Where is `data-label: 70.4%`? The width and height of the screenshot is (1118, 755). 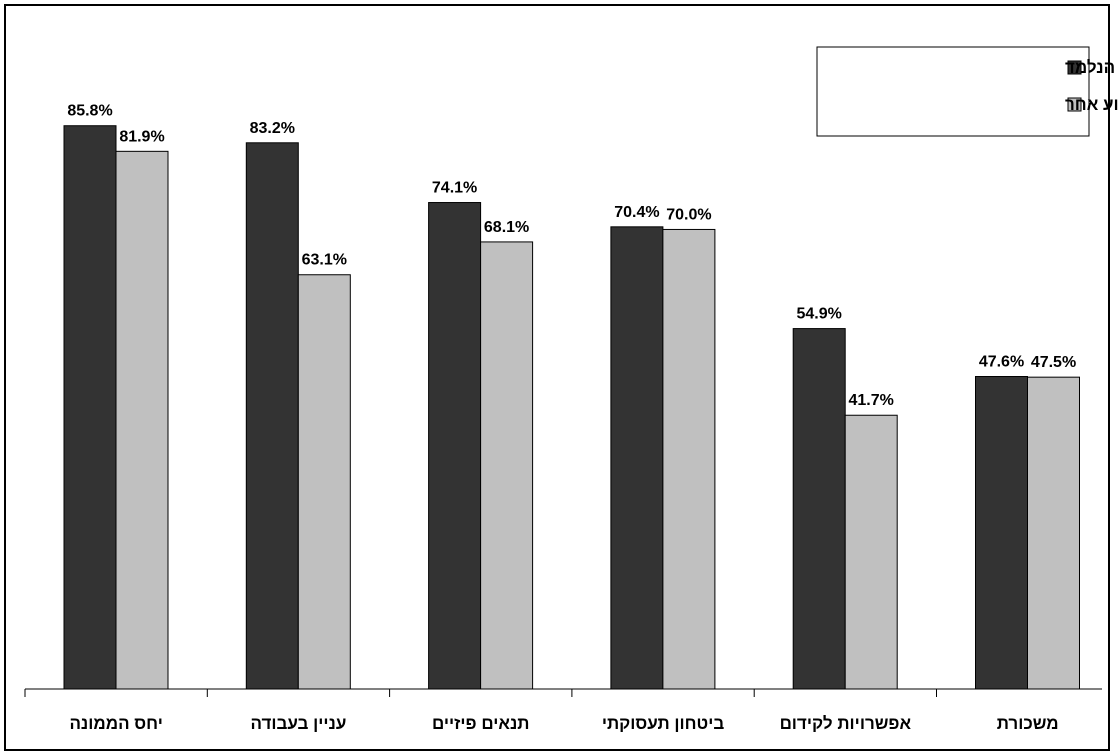
data-label: 70.4% is located at coordinates (636, 212).